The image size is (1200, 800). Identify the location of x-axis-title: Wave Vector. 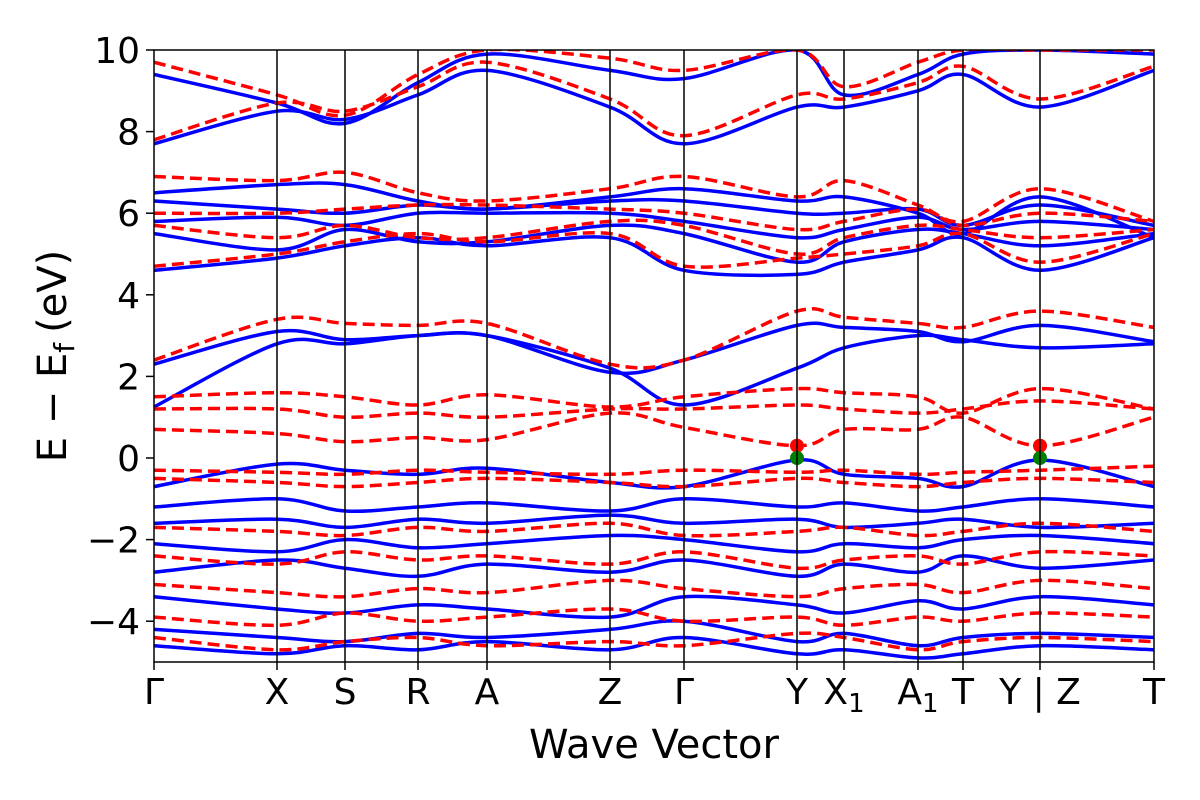
(654, 745).